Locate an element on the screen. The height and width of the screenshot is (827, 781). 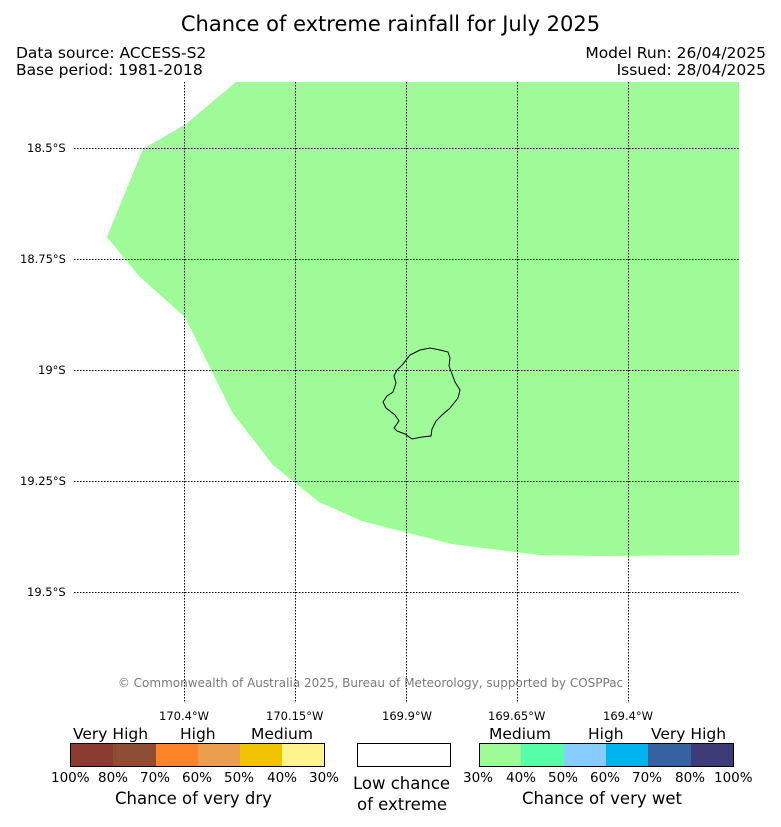
low-chance-caption: of extreme is located at coordinates (402, 804).